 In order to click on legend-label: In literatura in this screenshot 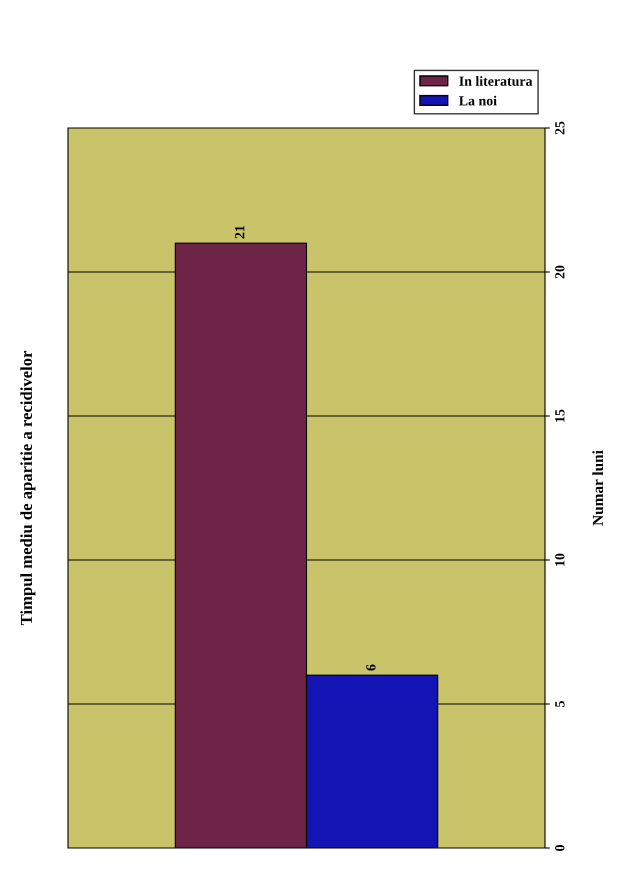, I will do `click(495, 81)`.